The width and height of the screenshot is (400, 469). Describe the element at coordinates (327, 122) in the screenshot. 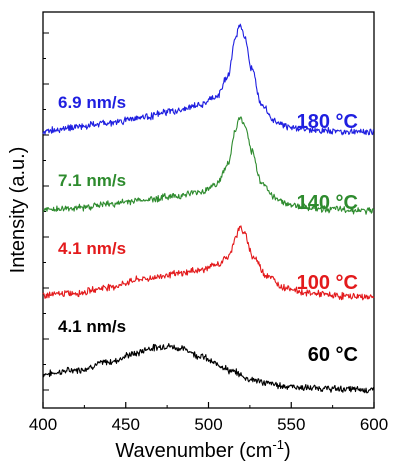

I see `temp-label-180: 180 °C` at that location.